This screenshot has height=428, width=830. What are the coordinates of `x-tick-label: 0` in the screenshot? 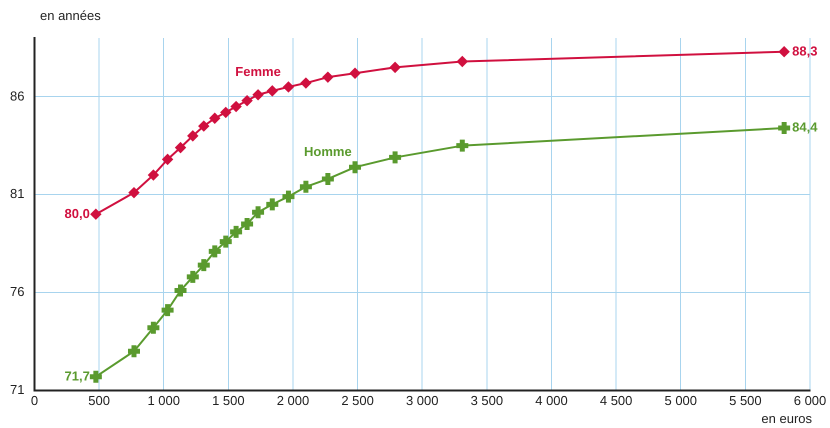 It's located at (34, 400).